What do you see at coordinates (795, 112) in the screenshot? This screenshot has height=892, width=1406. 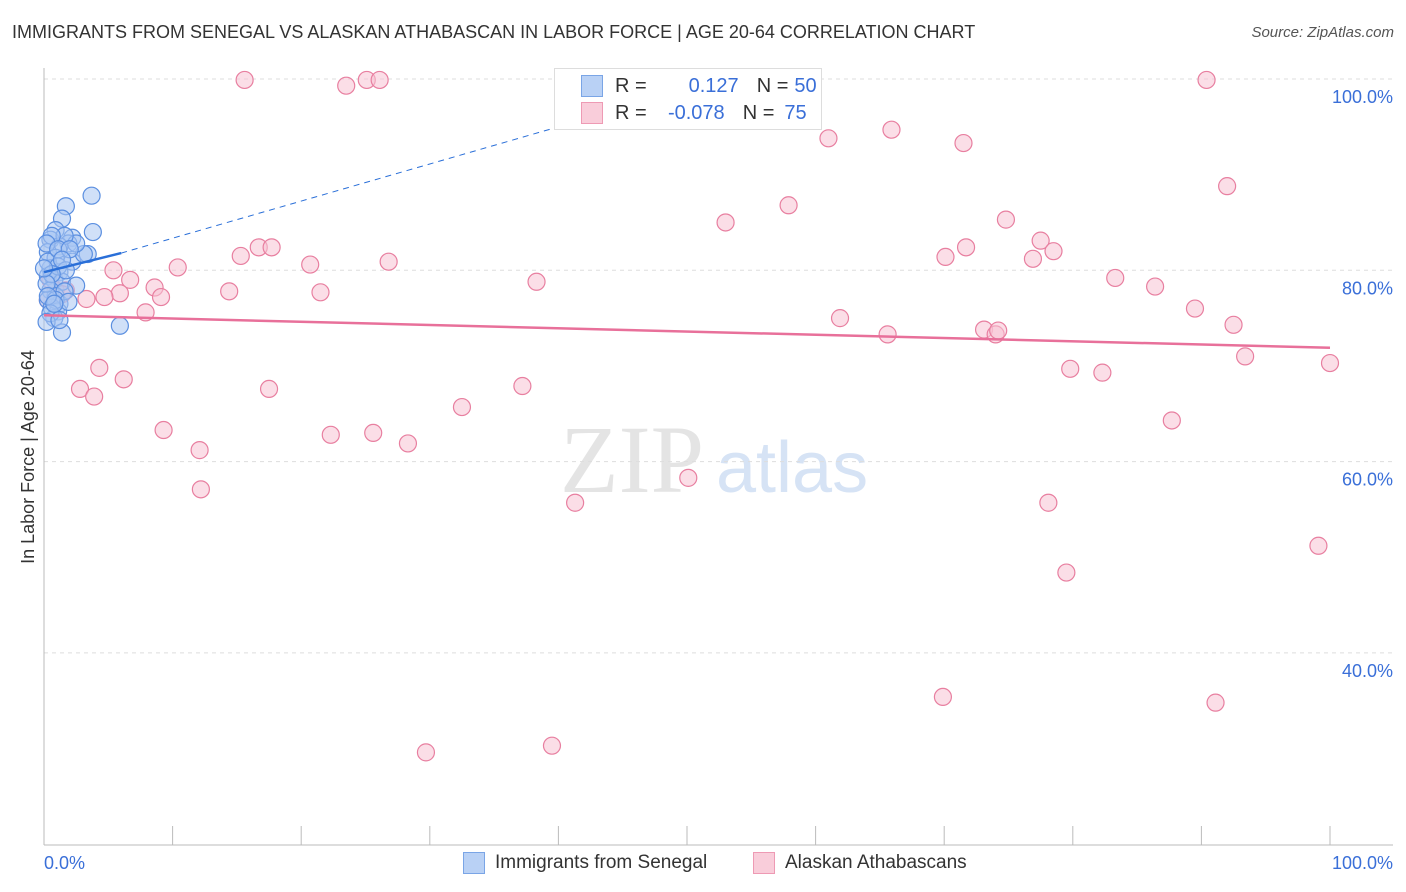 I see `n-value: 75` at bounding box center [795, 112].